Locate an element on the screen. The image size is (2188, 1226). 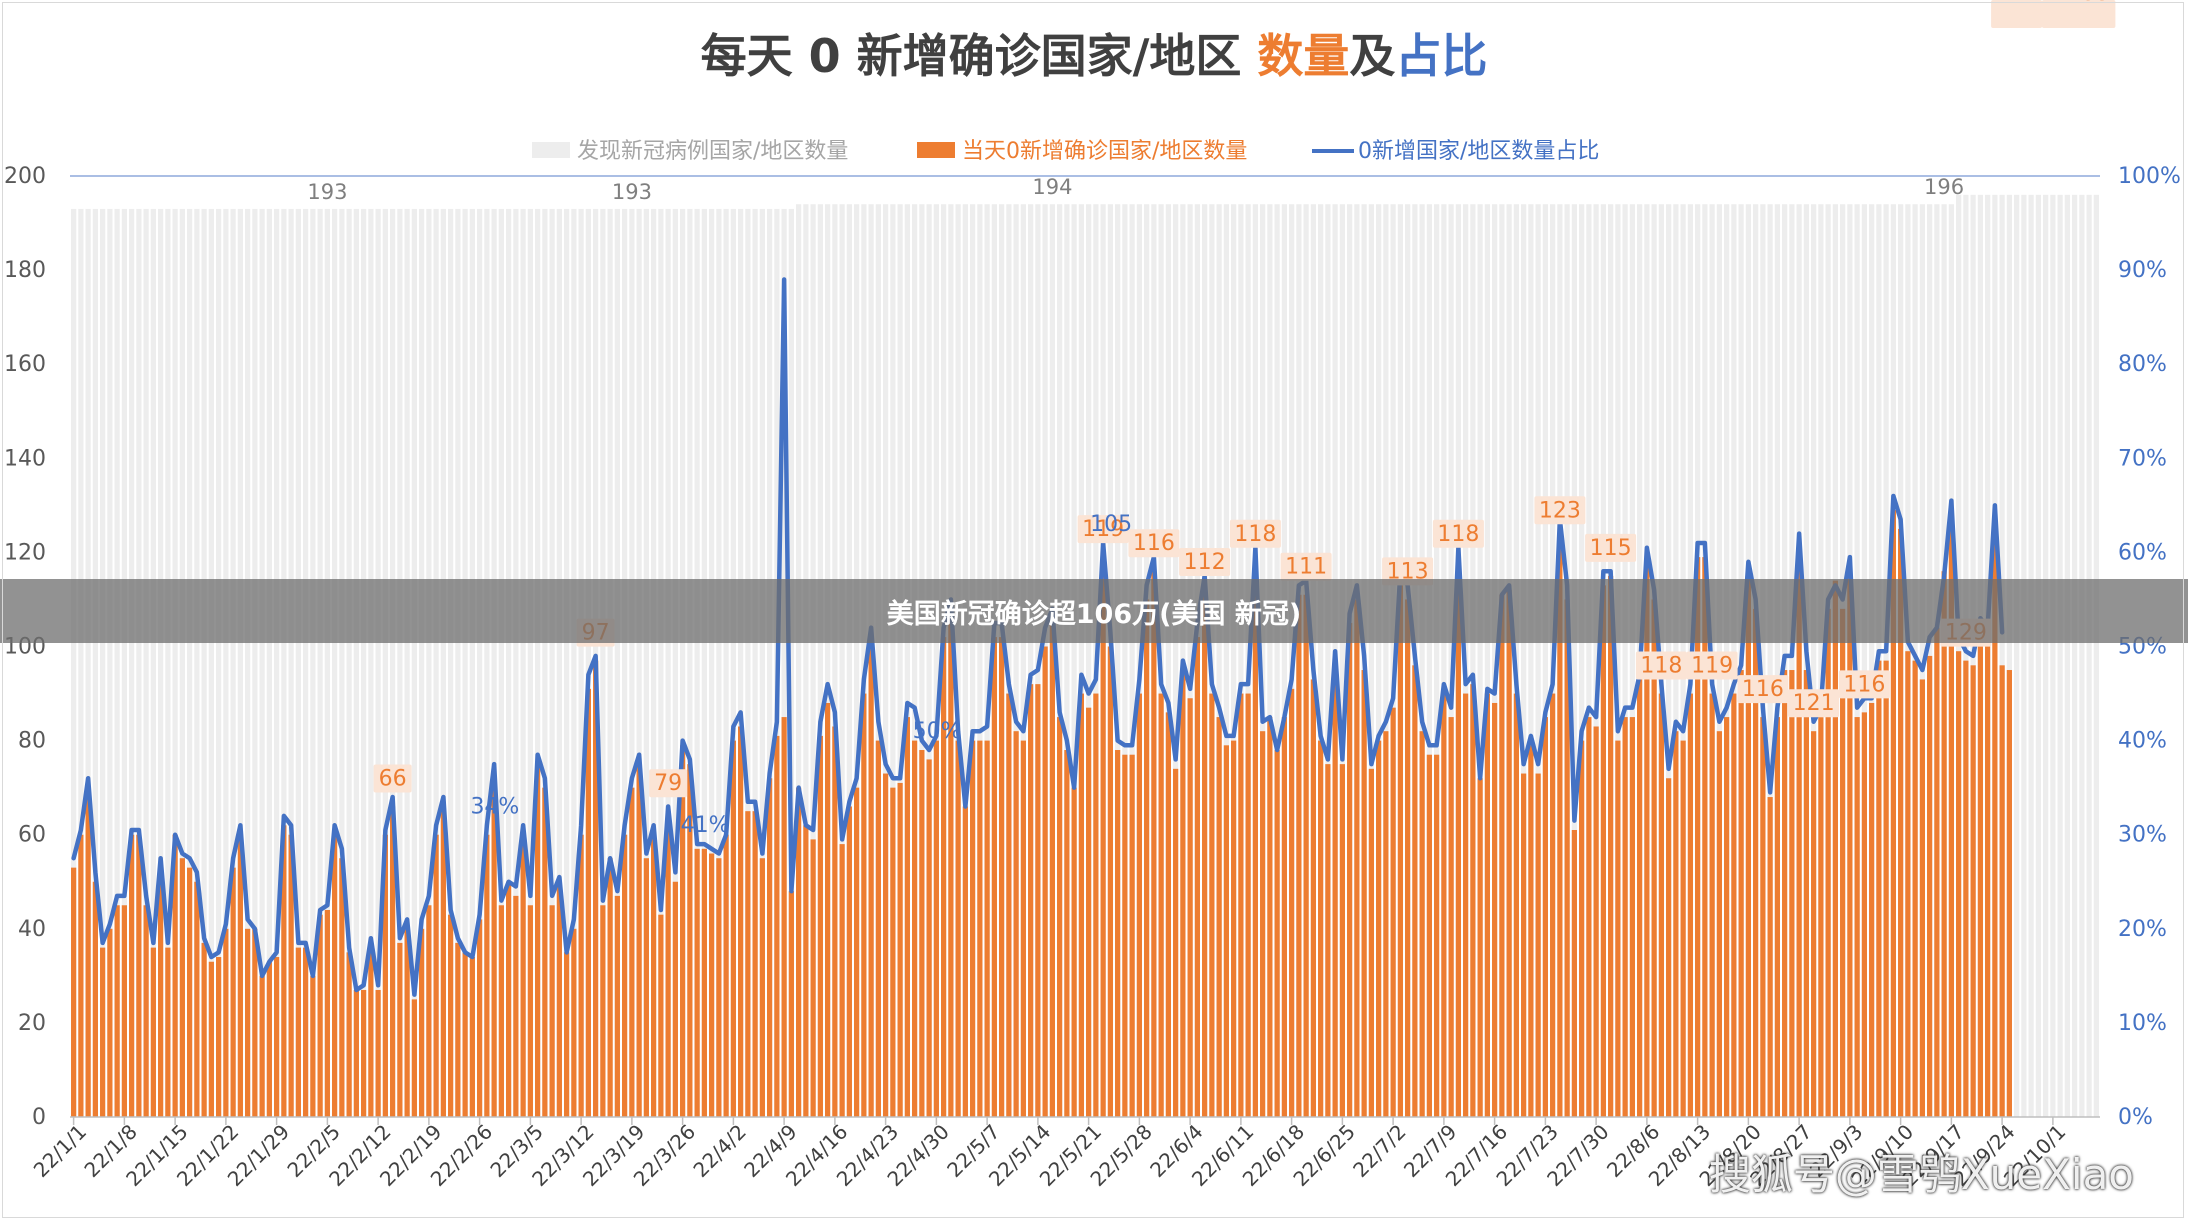
headline-banner: 美国新冠确诊超106万(美国 新冠) is located at coordinates (1094, 611).